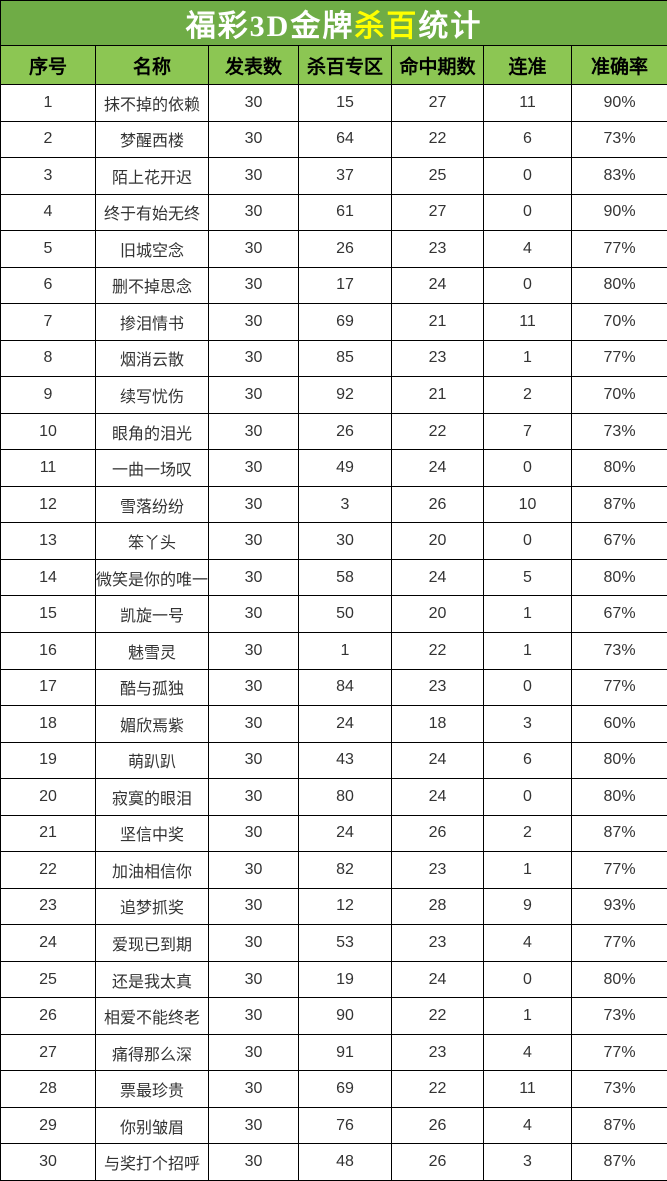  I want to click on cell-kill-zone: 76, so click(345, 1125).